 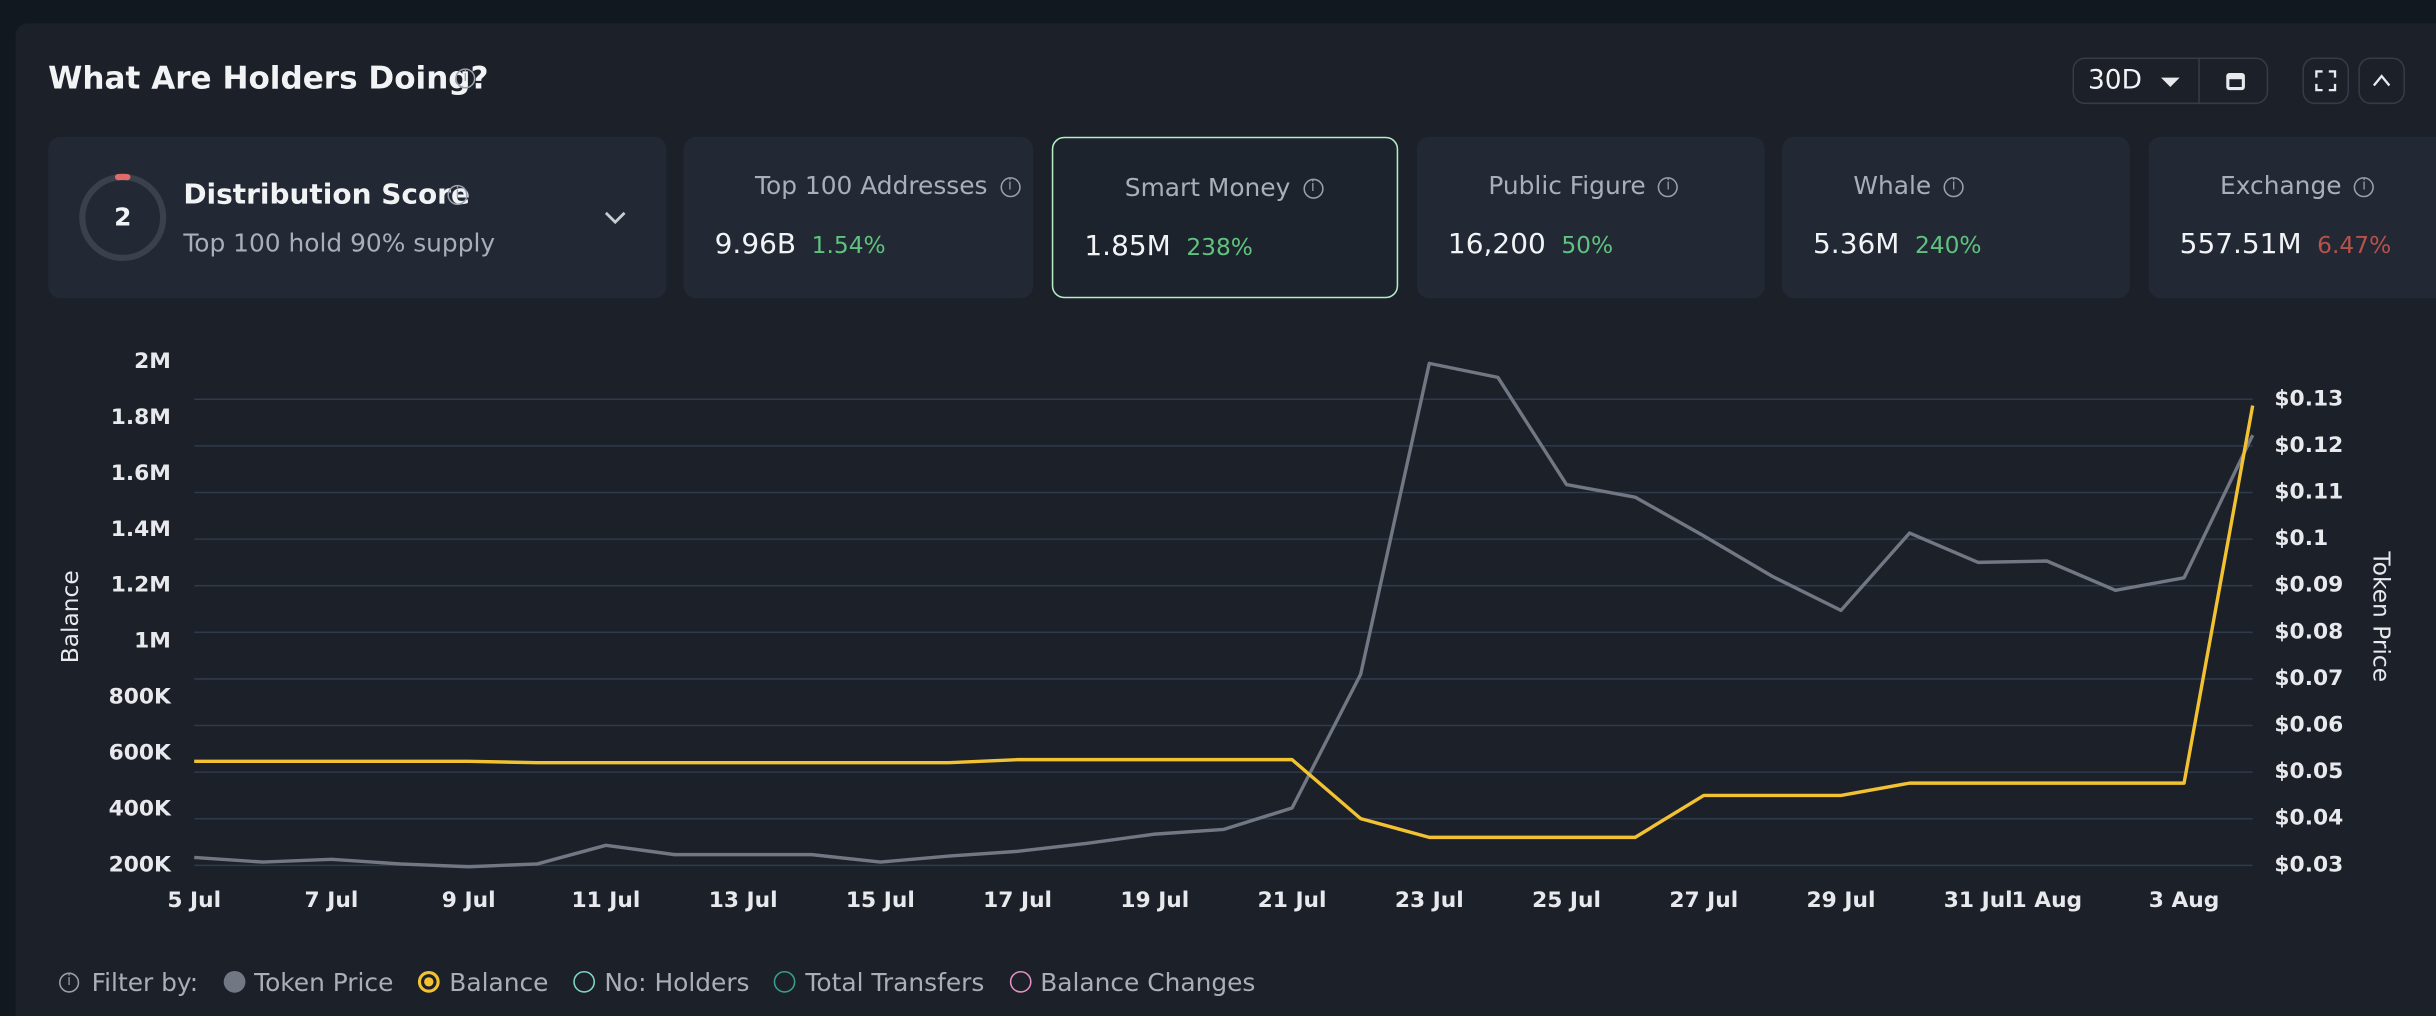 What do you see at coordinates (70, 616) in the screenshot?
I see `y-axis-label: Balance` at bounding box center [70, 616].